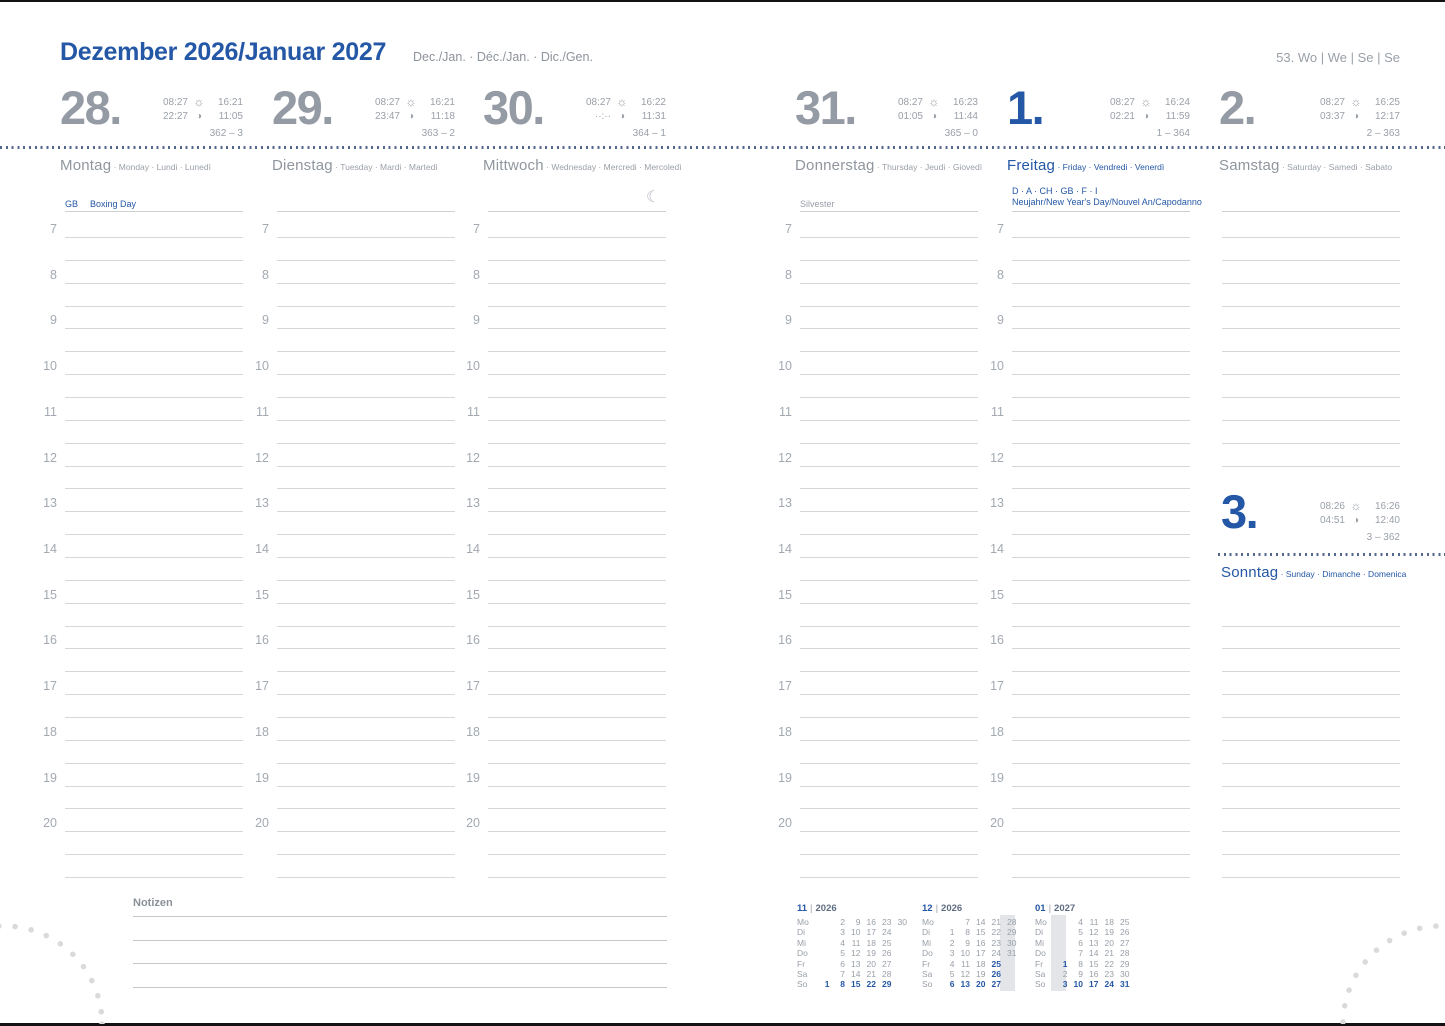 This screenshot has height=1026, width=1445. I want to click on day-of-year-count: 364 – 1, so click(649, 133).